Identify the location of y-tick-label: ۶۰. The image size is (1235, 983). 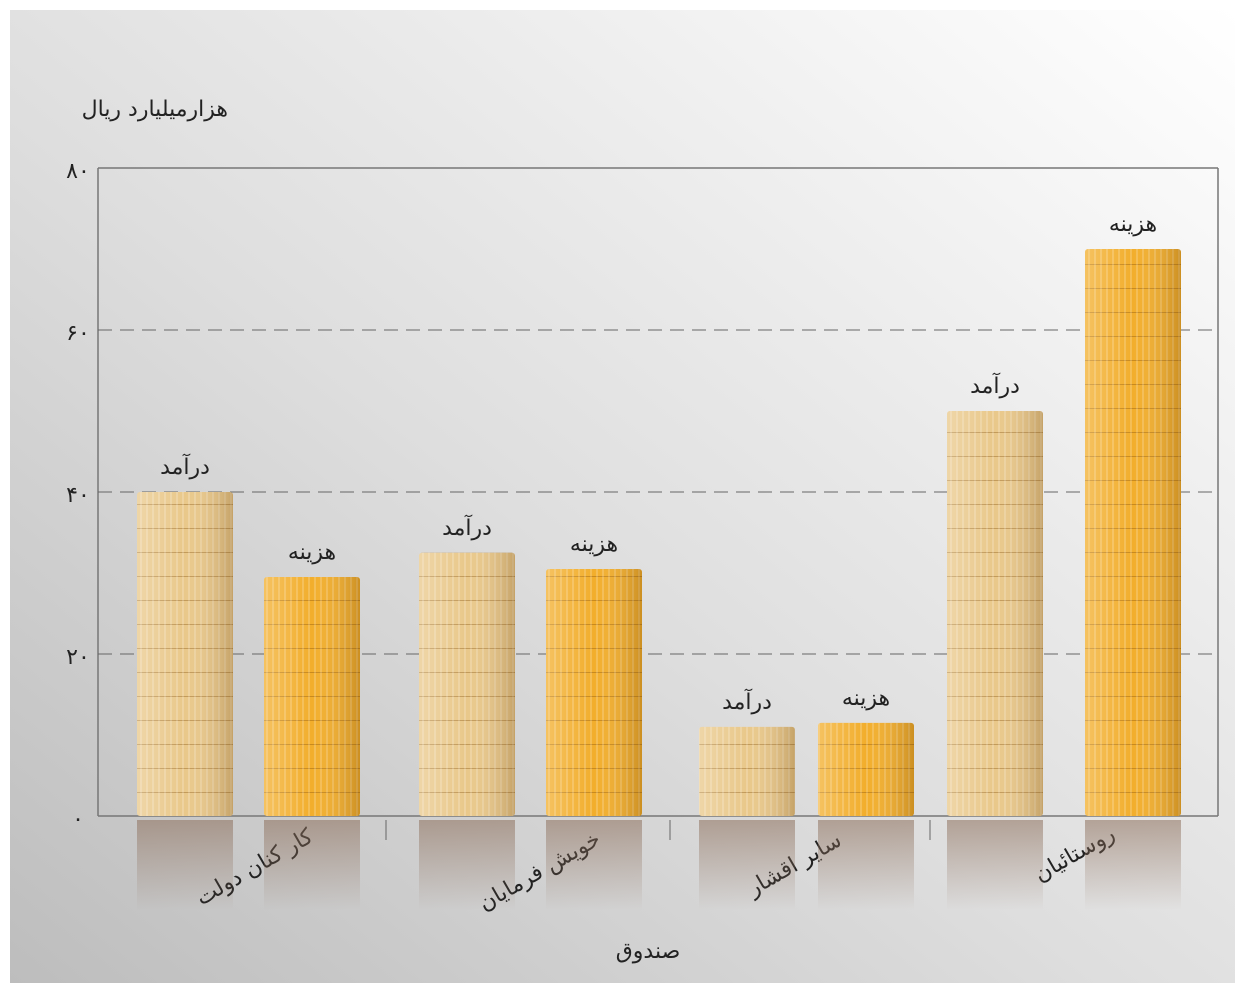
(78, 333).